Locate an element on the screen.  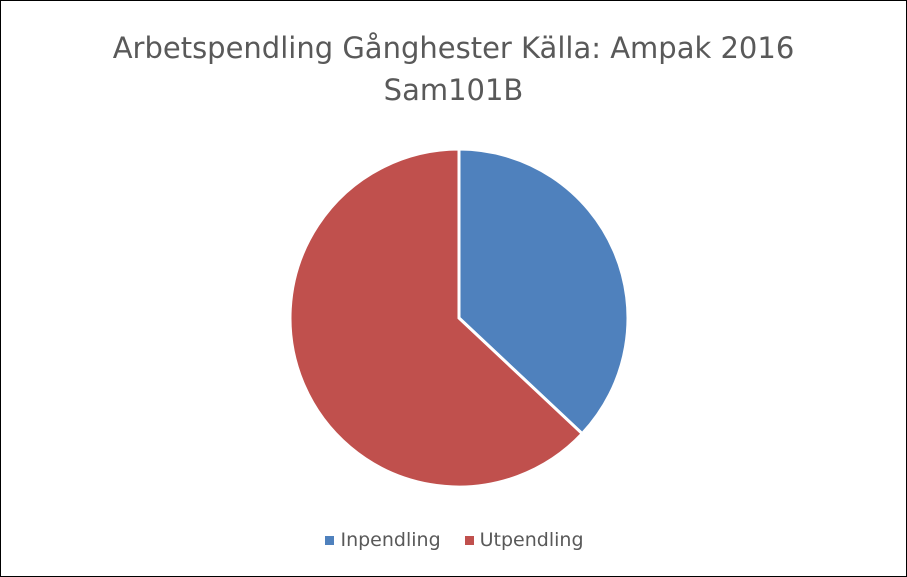
legend: Inpendling Utpendling is located at coordinates (454, 540).